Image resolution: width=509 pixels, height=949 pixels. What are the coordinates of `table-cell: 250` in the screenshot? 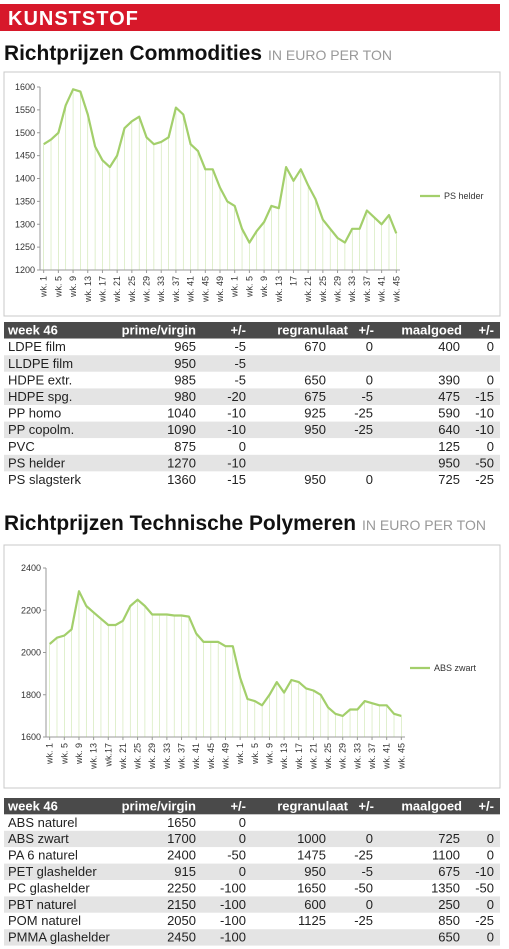 It's located at (449, 904).